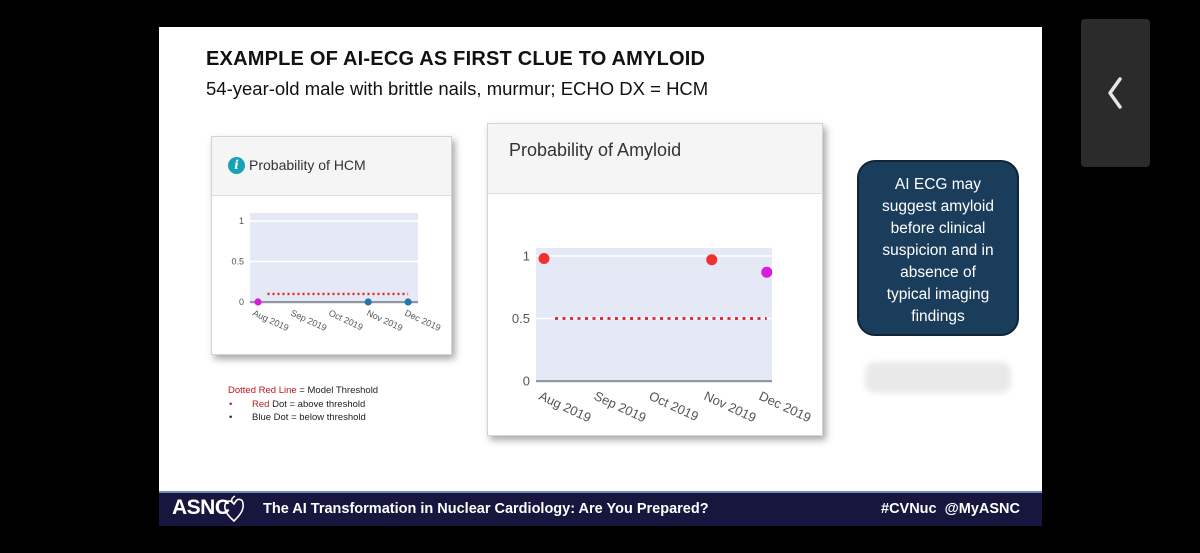 This screenshot has width=1200, height=553. Describe the element at coordinates (950, 509) in the screenshot. I see `footer-hashtags: #CVNuc @MyASNC` at that location.